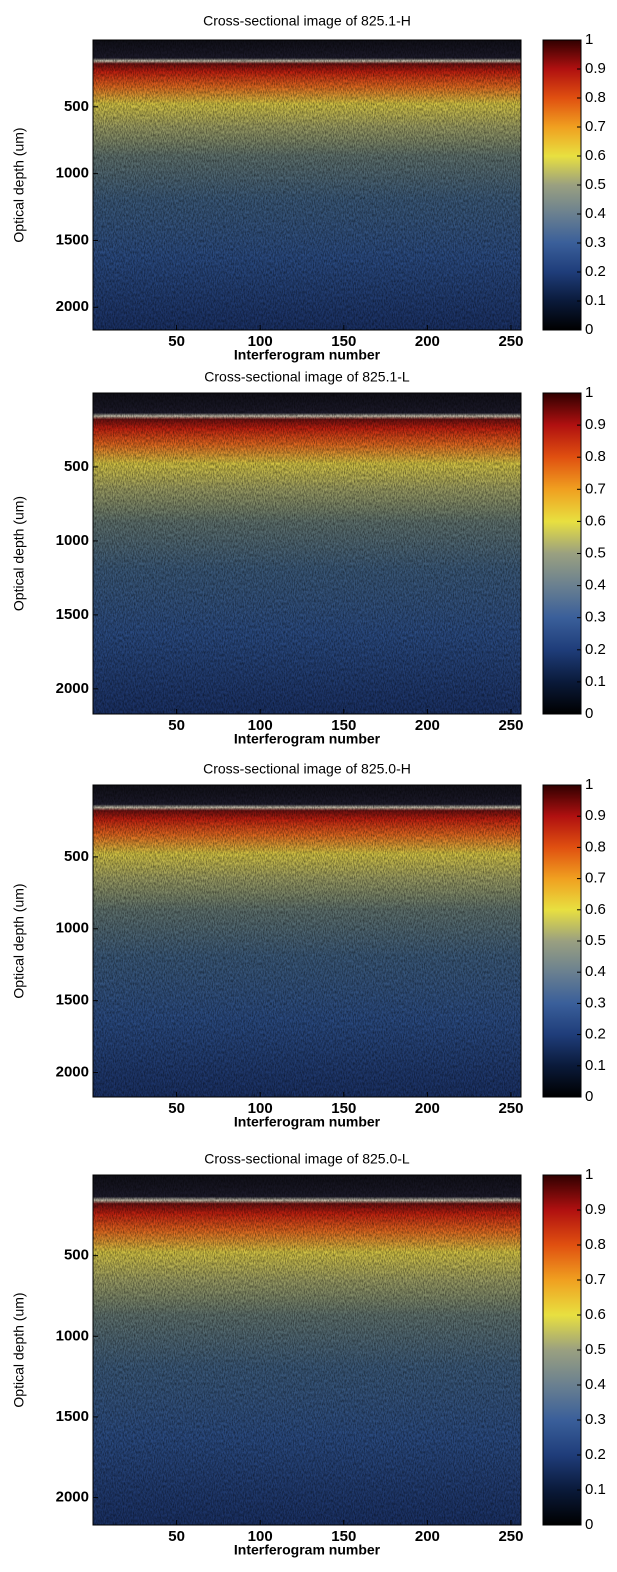 The image size is (617, 1572). Describe the element at coordinates (307, 1159) in the screenshot. I see `chart-title: Cross-sectional image of 825.0-L` at that location.